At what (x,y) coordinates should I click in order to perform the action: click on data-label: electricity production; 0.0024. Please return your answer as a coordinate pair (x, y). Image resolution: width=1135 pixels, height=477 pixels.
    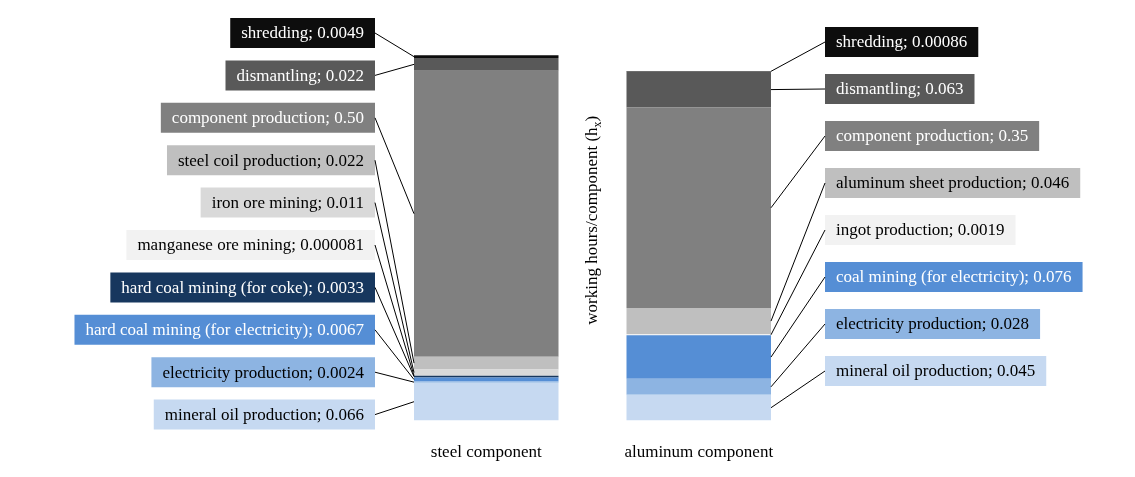
    Looking at the image, I should click on (263, 372).